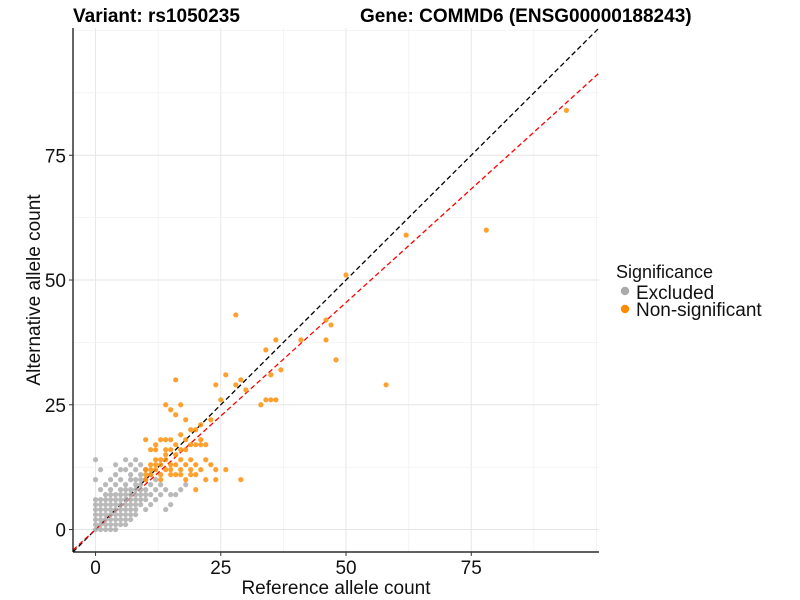  I want to click on y-axis-title: Alternative allele count, so click(34, 290).